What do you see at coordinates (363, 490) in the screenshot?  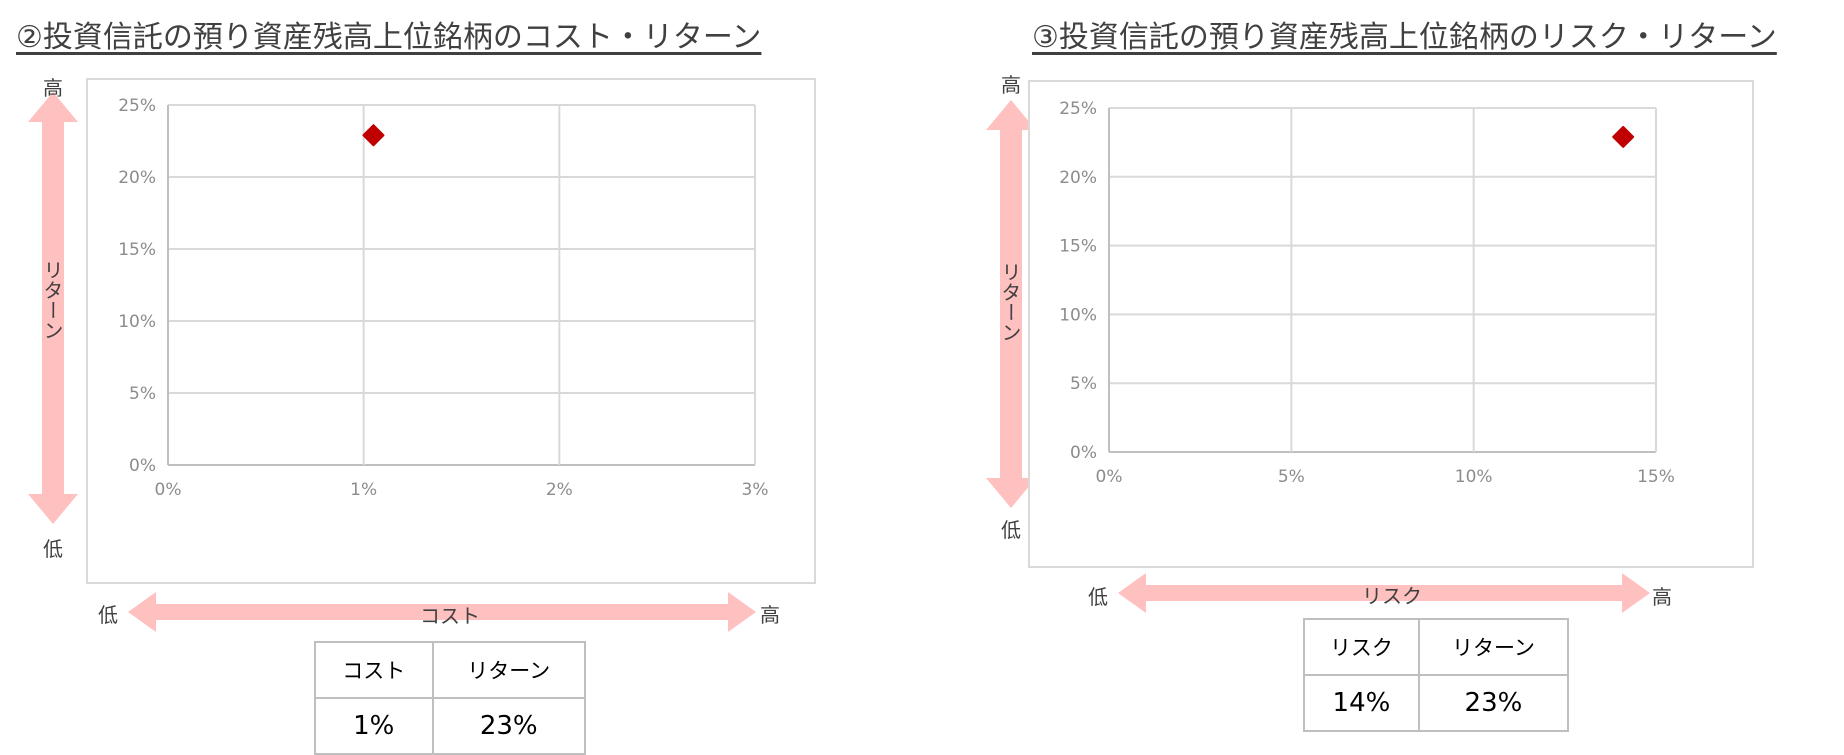 I see `x-tick-label: 1%` at bounding box center [363, 490].